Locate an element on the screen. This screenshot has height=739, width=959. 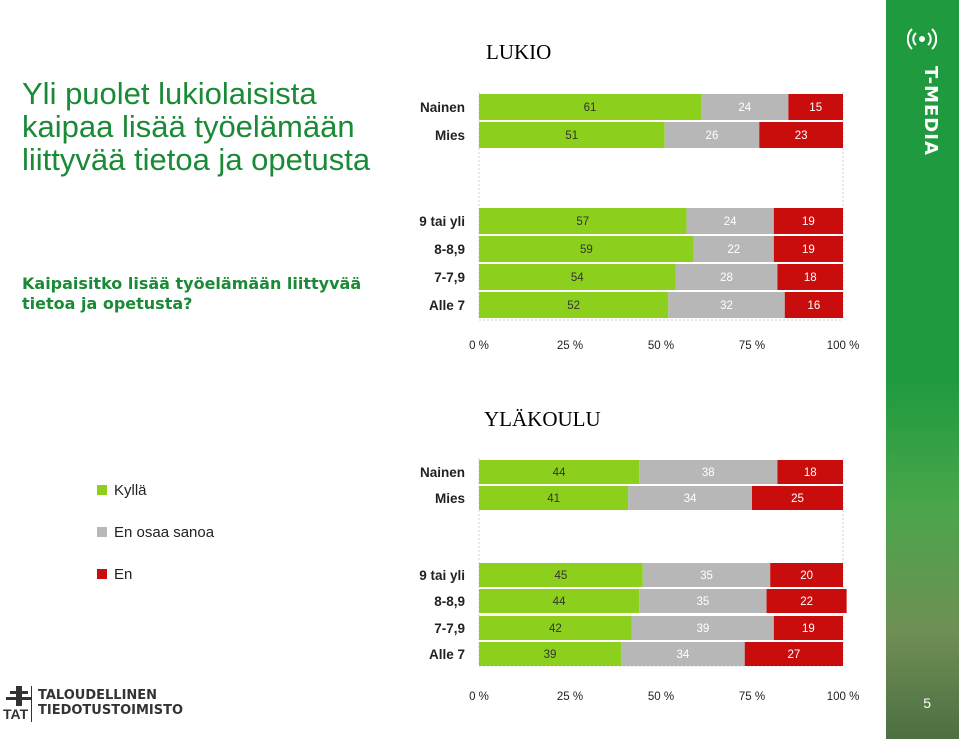
data-label: 27 is located at coordinates (793, 655).